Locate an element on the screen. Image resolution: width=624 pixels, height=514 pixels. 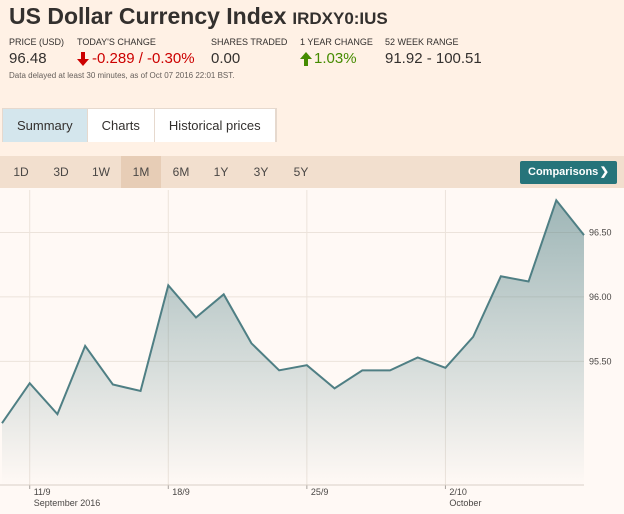
x-tick-label: 25/9 is located at coordinates (320, 492).